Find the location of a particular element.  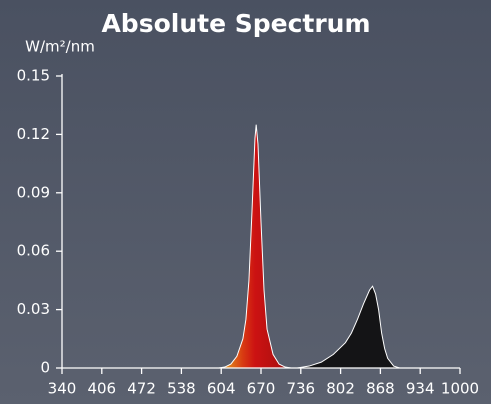

x-tick-label: 340 is located at coordinates (62, 389).